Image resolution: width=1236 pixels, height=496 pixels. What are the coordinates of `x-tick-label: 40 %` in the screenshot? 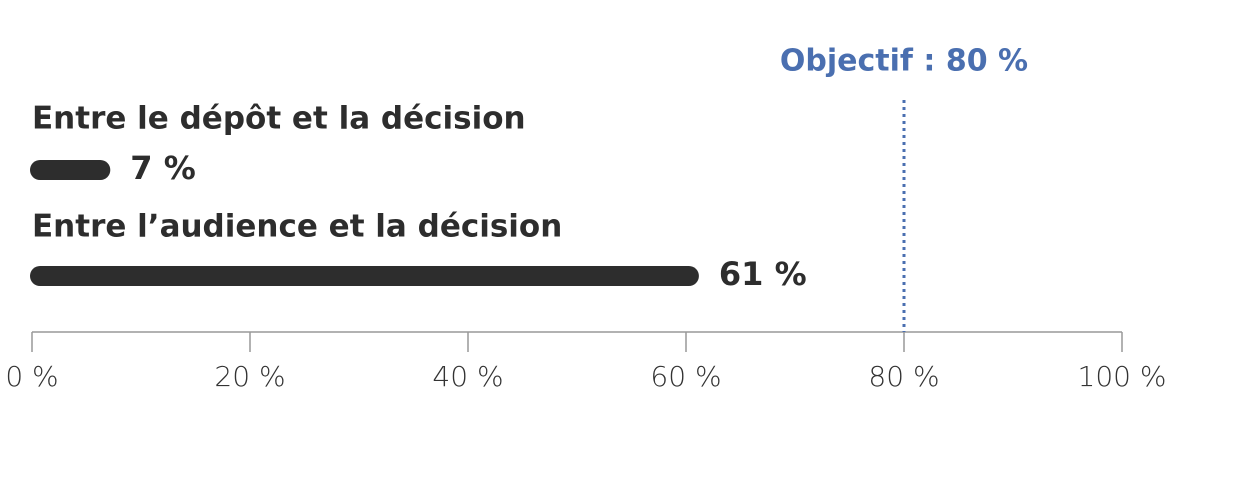 It's located at (467, 376).